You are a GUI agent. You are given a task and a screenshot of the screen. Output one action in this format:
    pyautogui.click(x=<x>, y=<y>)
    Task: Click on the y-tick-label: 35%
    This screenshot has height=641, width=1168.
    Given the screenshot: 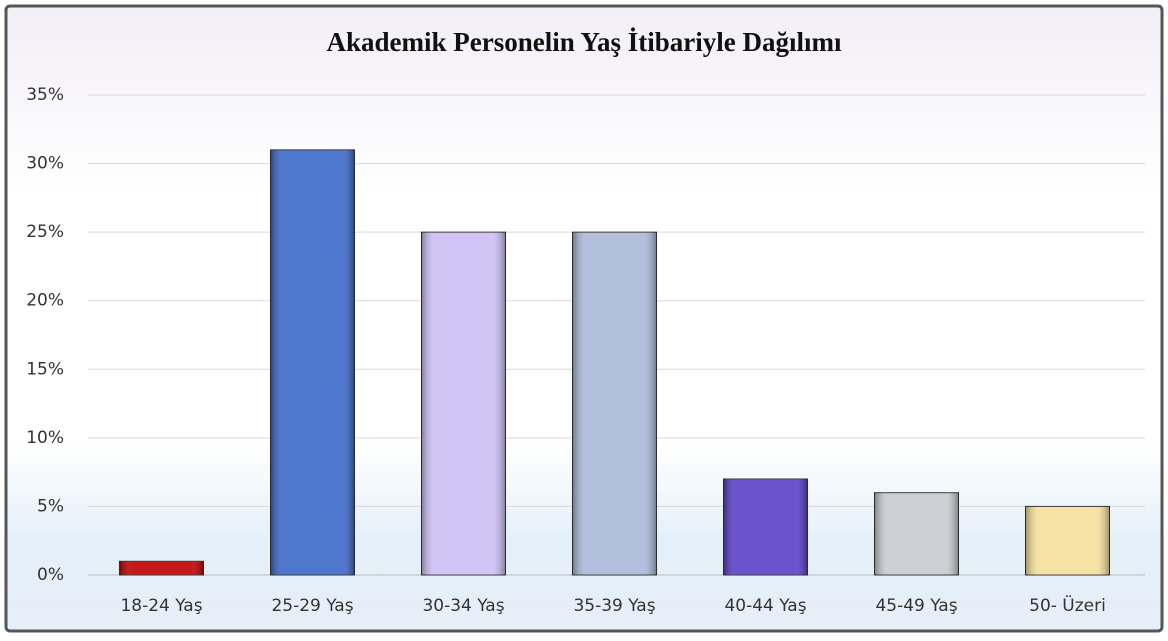 What is the action you would take?
    pyautogui.click(x=45, y=95)
    